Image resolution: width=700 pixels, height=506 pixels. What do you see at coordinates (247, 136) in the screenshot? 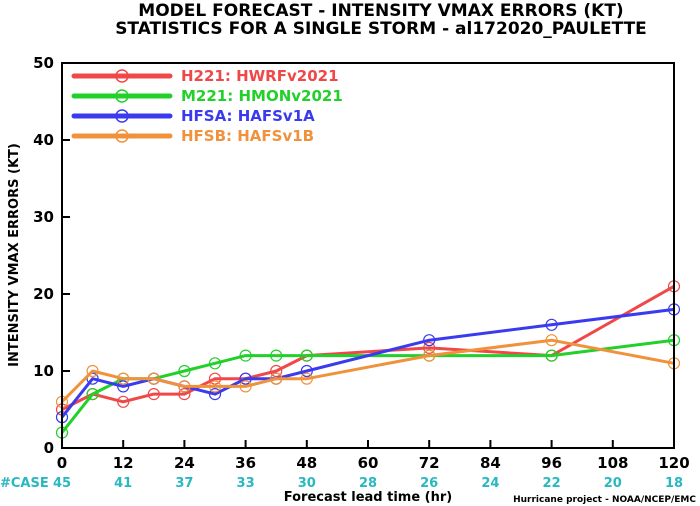
I see `legend-label: HFSB: HAFSv1B` at bounding box center [247, 136].